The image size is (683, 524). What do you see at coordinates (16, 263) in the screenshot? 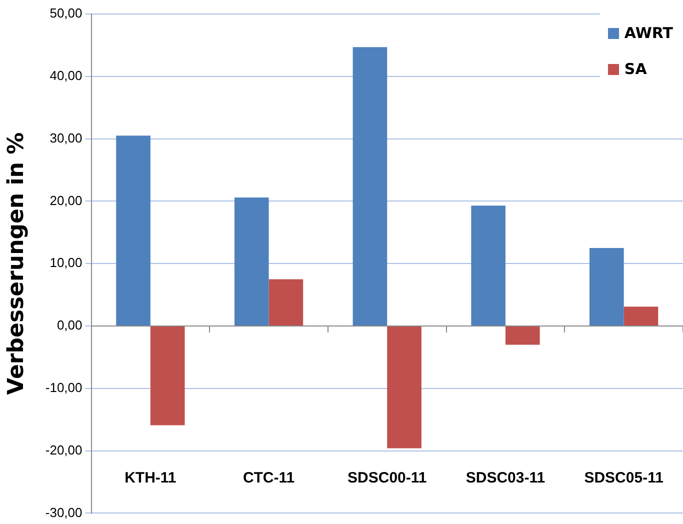
I see `y-axis-title: Verbesserungen in %` at bounding box center [16, 263].